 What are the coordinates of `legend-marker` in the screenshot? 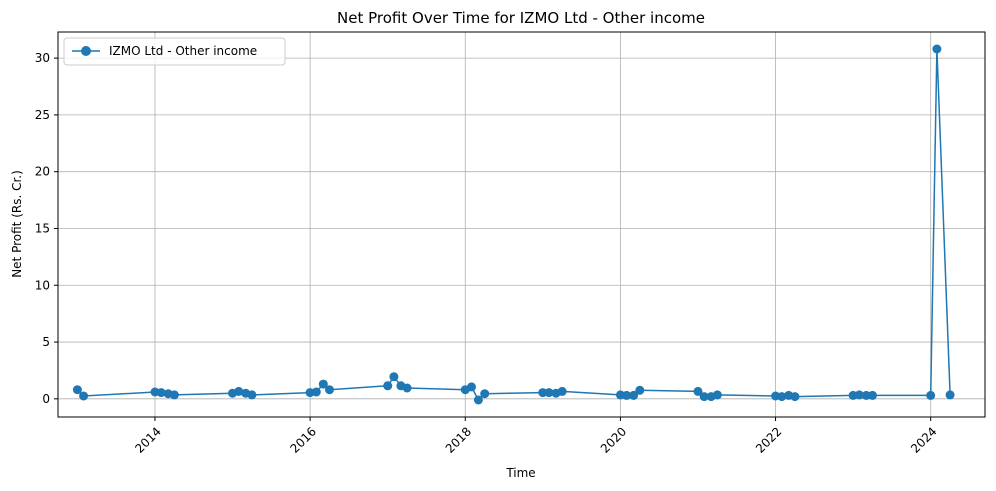 It's located at (86, 51).